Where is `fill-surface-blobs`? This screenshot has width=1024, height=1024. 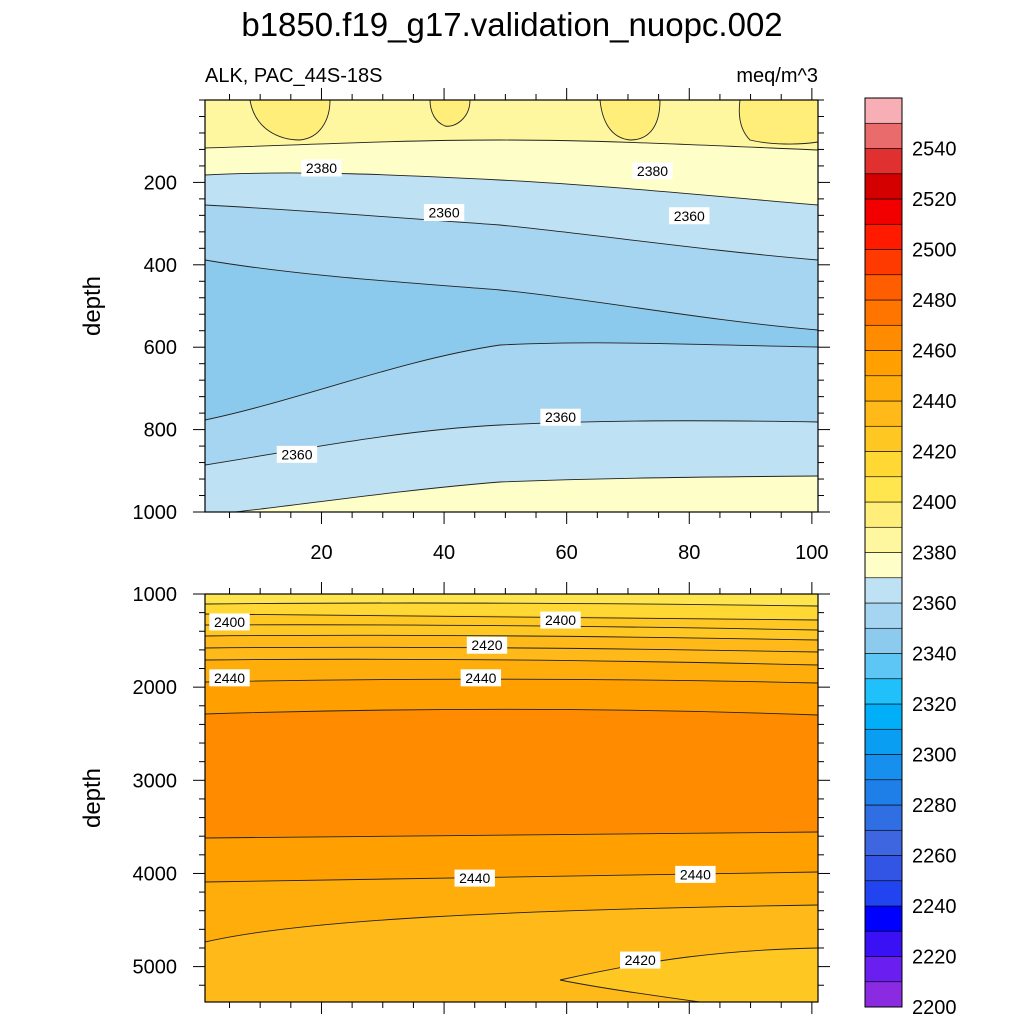 fill-surface-blobs is located at coordinates (534, 122).